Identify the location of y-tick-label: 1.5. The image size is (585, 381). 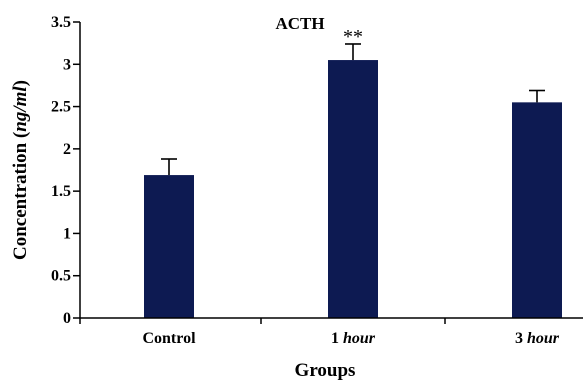
(61, 191).